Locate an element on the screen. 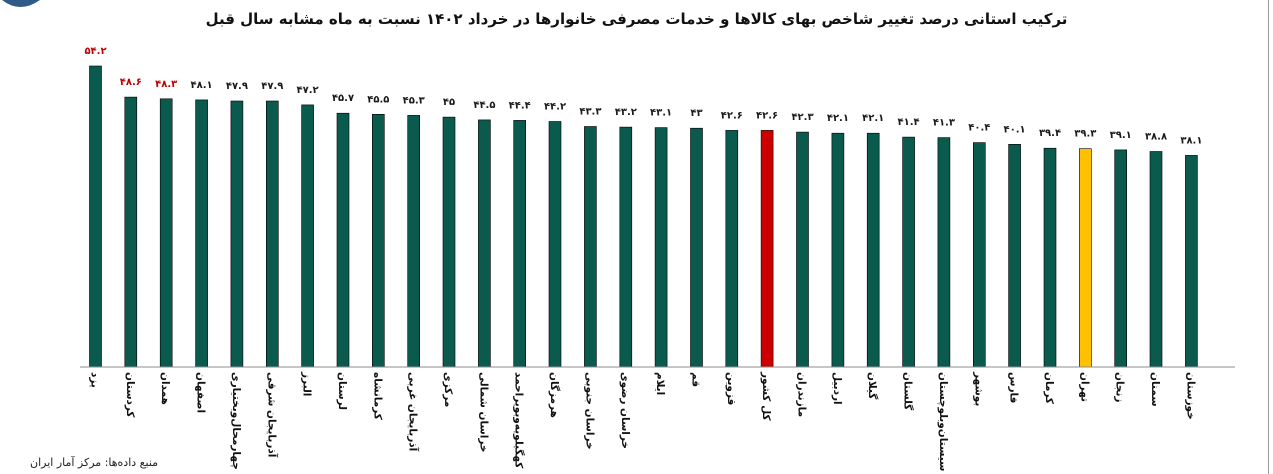  value-label-19: ۴۲.۶ is located at coordinates (767, 115).